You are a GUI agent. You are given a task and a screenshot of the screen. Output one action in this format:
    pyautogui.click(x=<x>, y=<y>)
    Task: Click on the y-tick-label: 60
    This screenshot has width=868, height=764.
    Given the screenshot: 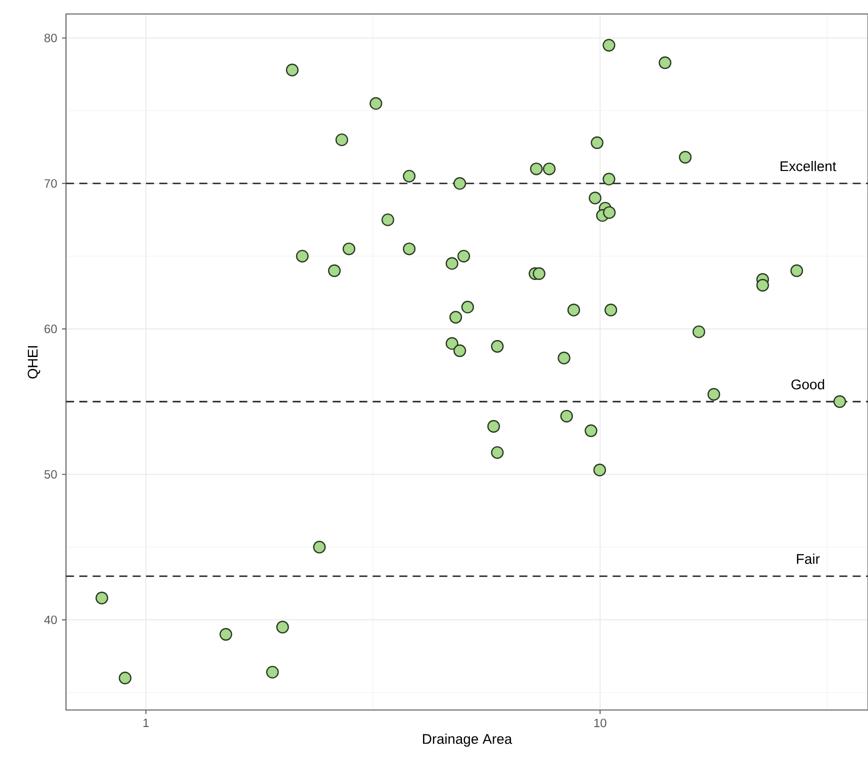 What is the action you would take?
    pyautogui.click(x=50, y=329)
    